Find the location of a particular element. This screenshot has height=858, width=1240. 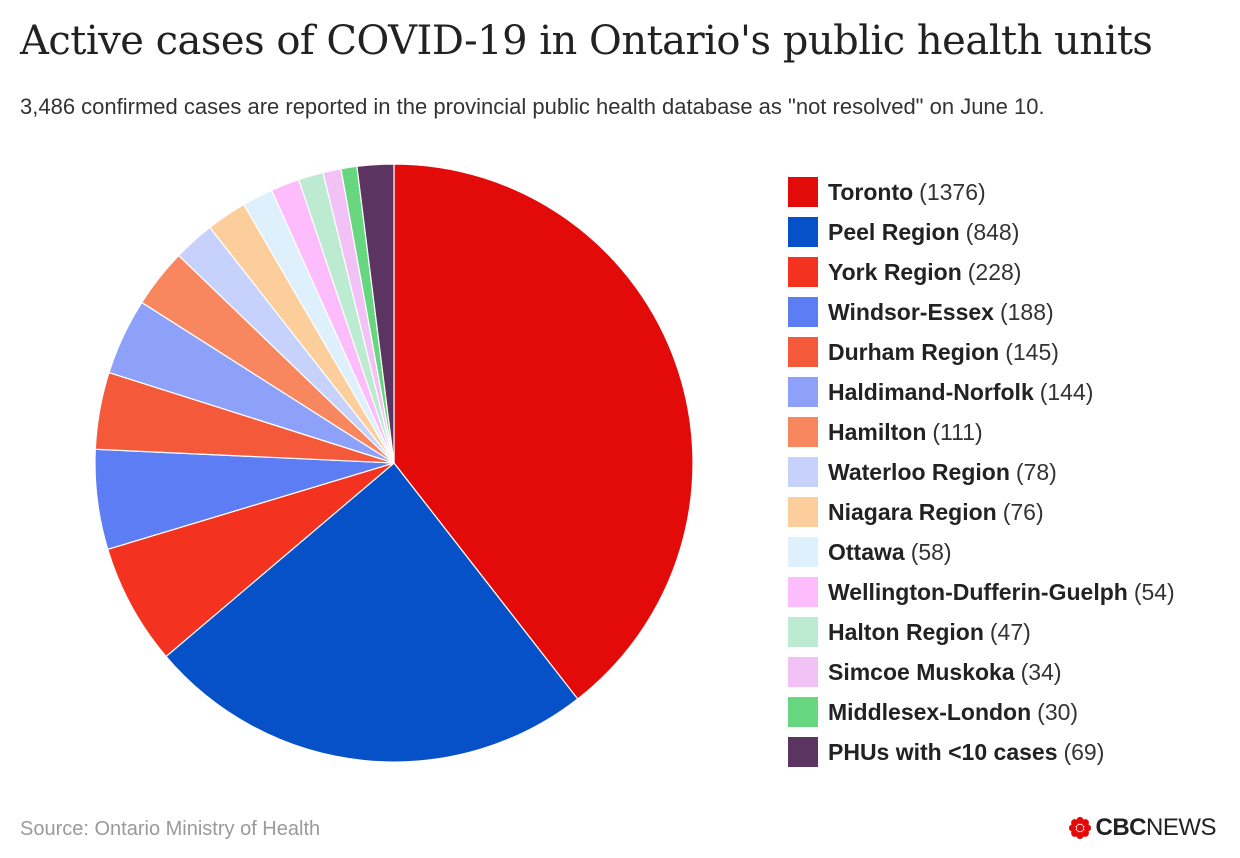

legend-label: Toronto is located at coordinates (871, 191).